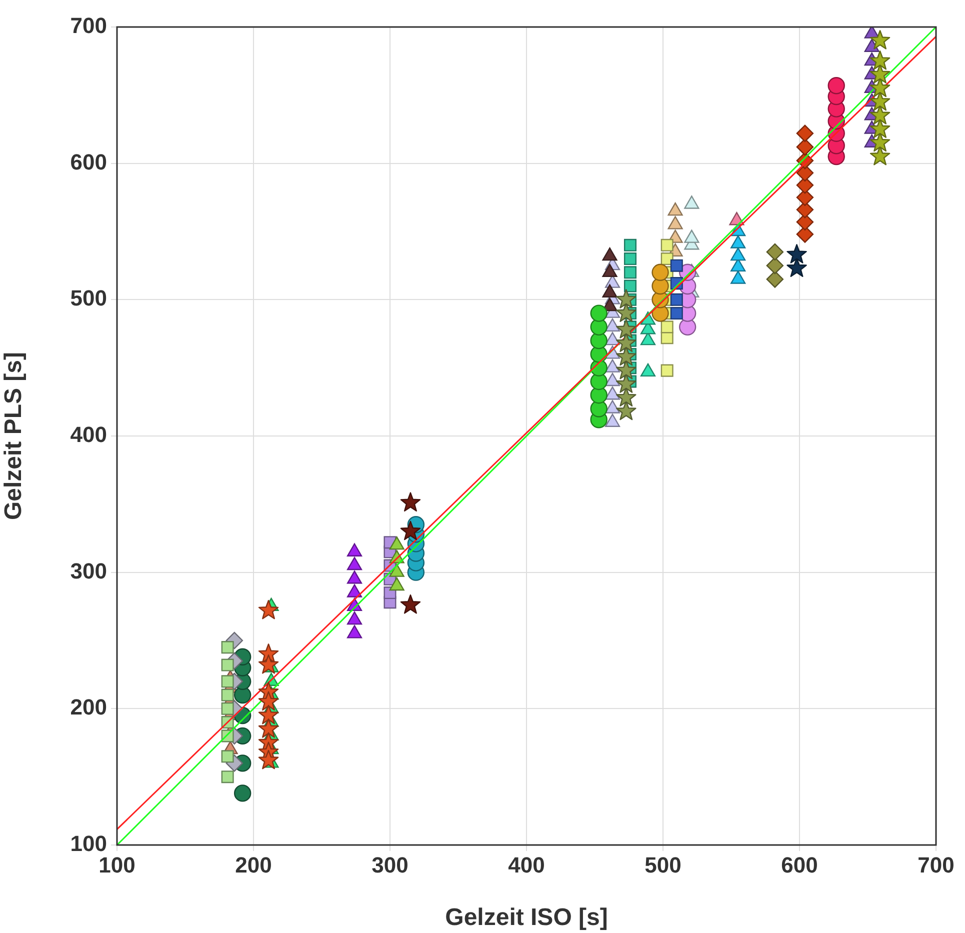 This screenshot has width=965, height=933. What do you see at coordinates (88, 707) in the screenshot?
I see `y-tick-label: 200` at bounding box center [88, 707].